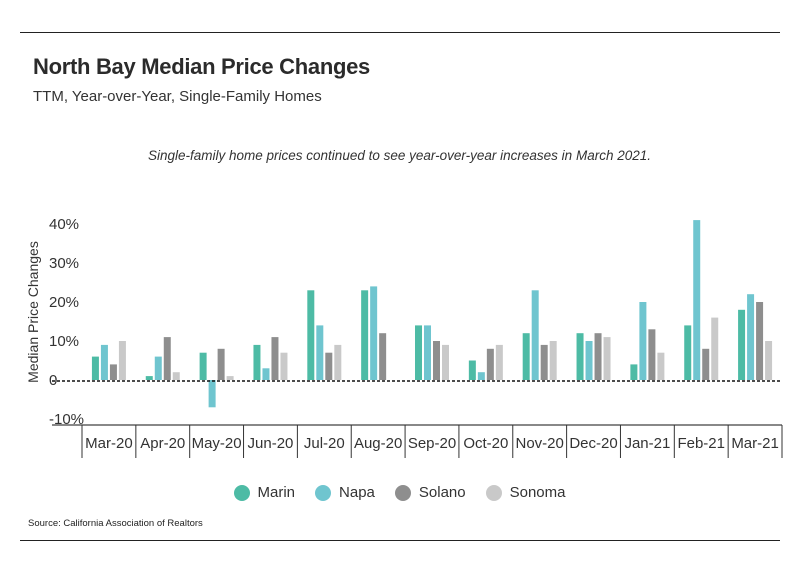 The width and height of the screenshot is (799, 575). I want to click on y-tick-label: 20%, so click(64, 302).